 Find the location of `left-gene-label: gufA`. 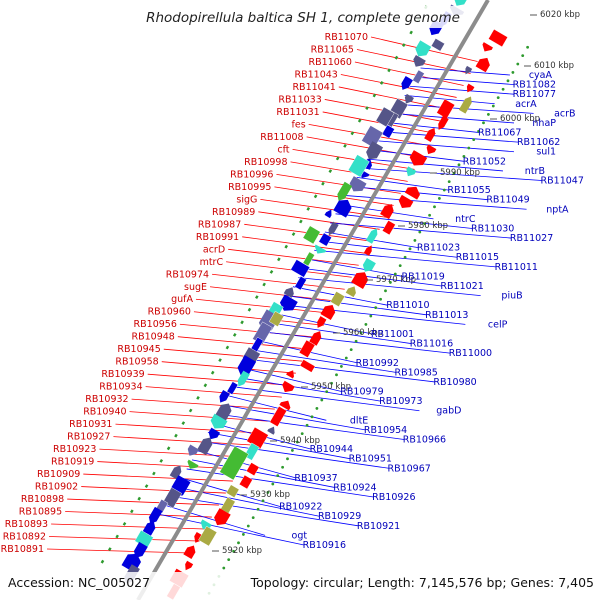

left-gene-label: gufA is located at coordinates (182, 299).